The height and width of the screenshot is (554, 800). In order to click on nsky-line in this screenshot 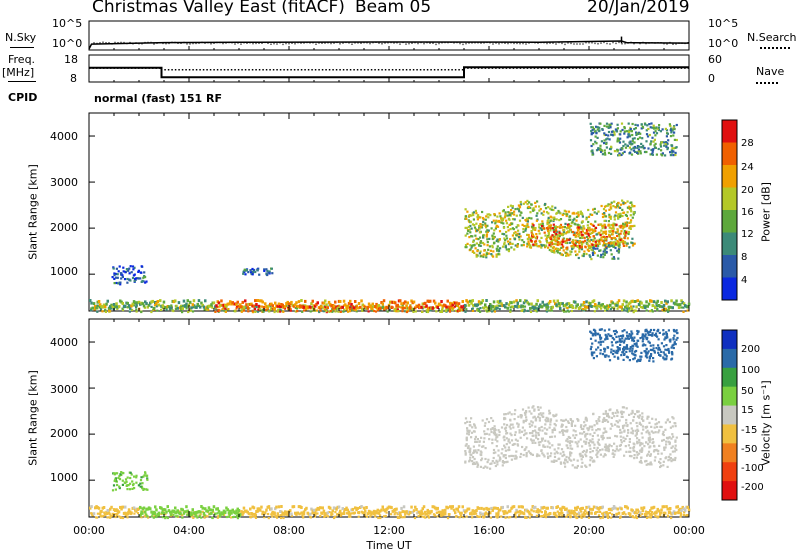, I will do `click(389, 45)`.